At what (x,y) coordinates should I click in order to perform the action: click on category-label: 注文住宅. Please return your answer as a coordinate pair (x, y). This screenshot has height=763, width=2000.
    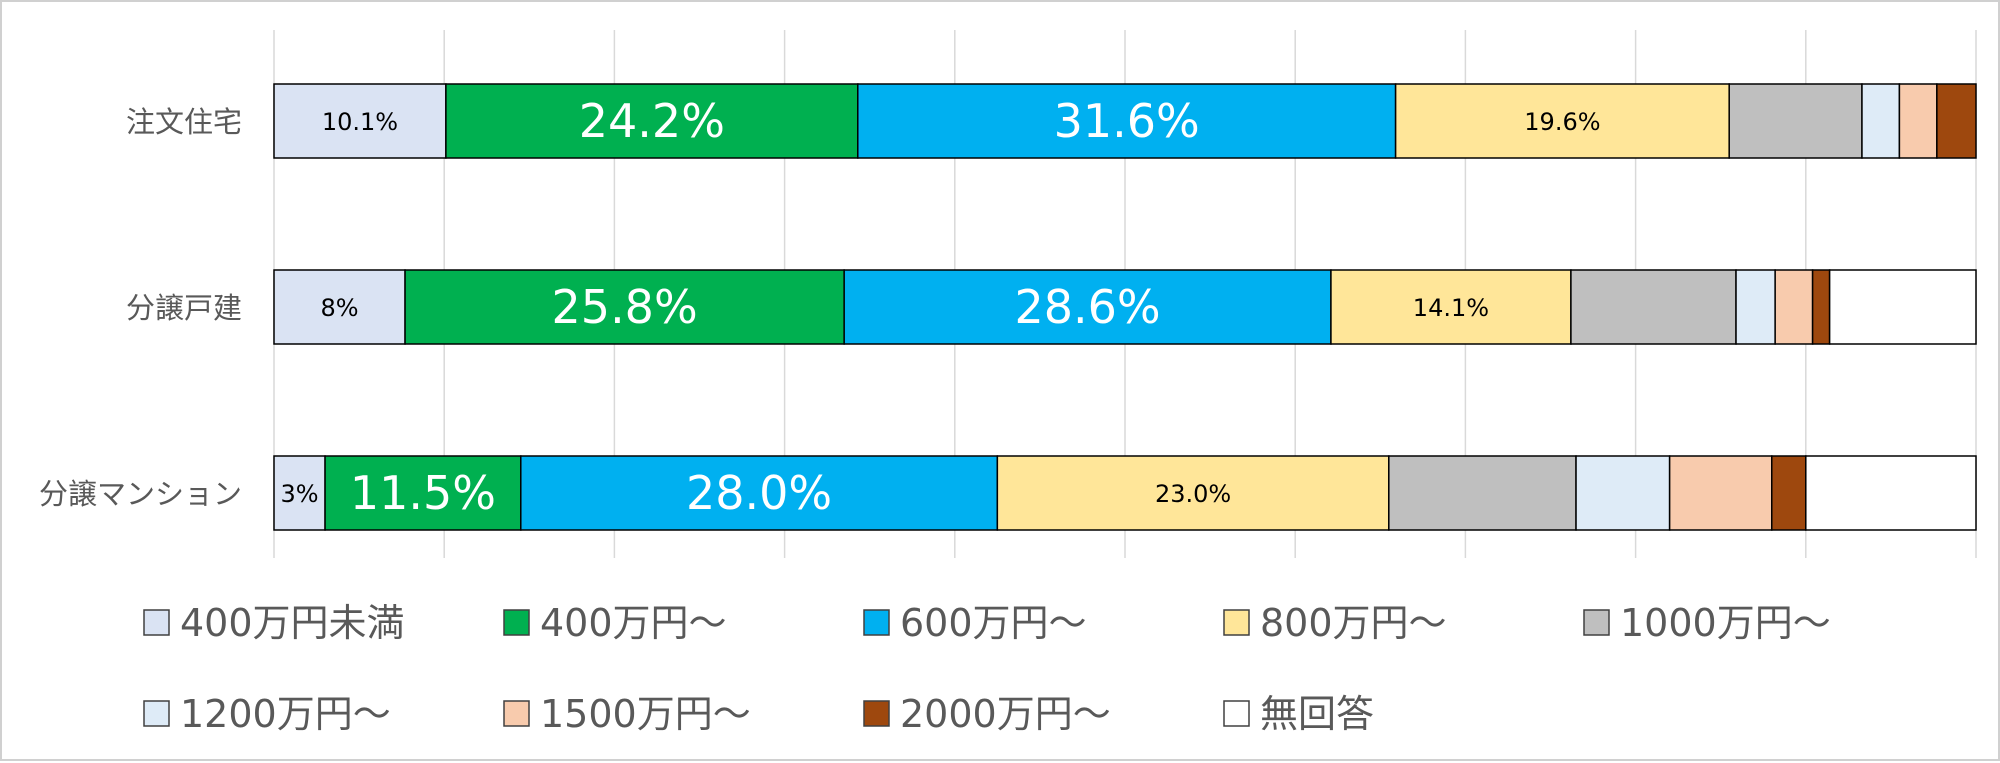
    Looking at the image, I should click on (184, 122).